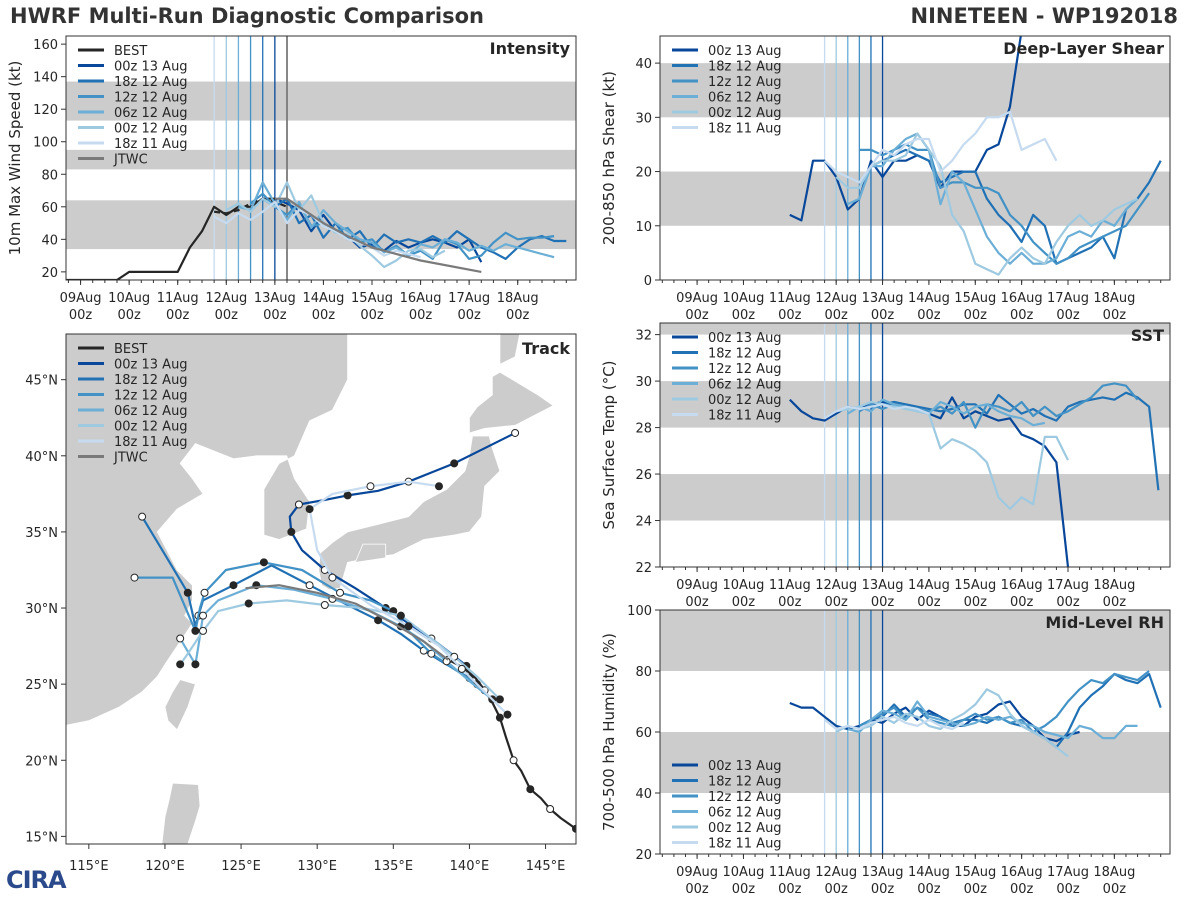  What do you see at coordinates (745, 844) in the screenshot?
I see `rh-legend-label: 18z 11 Aug` at bounding box center [745, 844].